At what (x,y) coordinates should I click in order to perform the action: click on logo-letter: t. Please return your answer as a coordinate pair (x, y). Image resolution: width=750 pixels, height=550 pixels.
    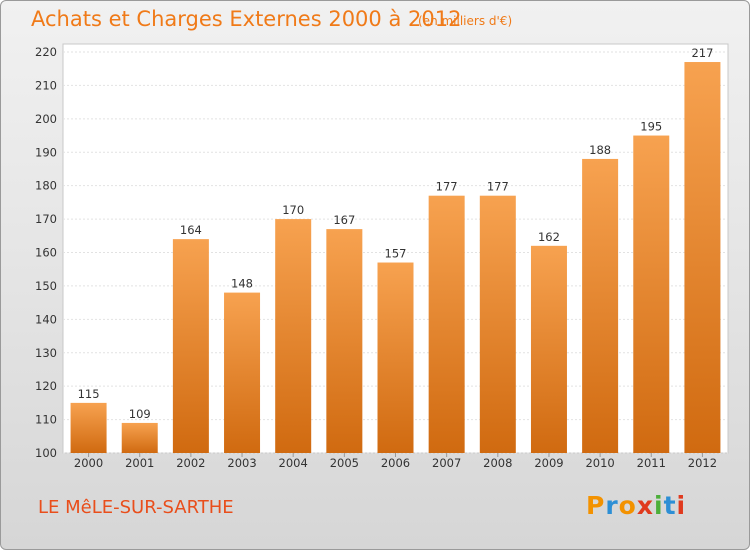
    Looking at the image, I should click on (670, 505).